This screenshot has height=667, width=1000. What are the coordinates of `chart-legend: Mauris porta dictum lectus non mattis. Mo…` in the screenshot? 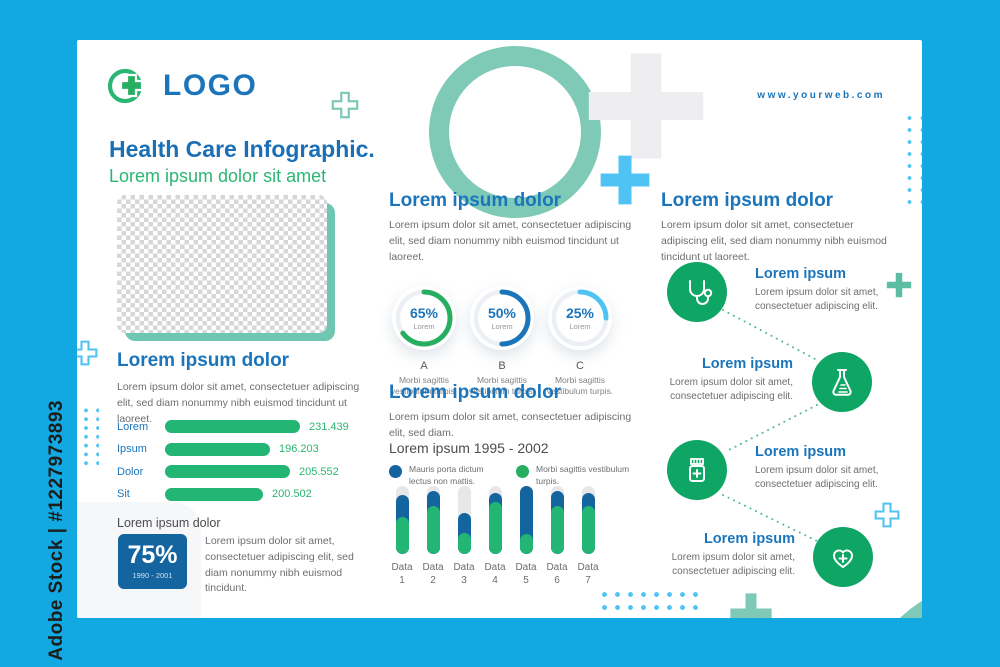 It's located at (510, 476).